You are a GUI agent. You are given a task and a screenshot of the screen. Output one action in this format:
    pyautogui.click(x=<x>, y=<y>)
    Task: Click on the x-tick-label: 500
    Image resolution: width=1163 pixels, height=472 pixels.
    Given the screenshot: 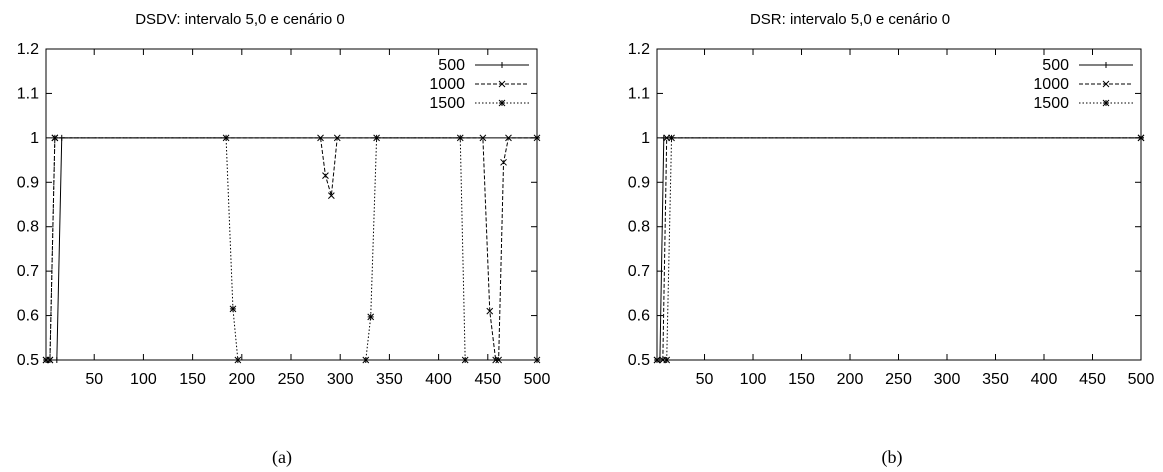 What is the action you would take?
    pyautogui.click(x=1141, y=379)
    